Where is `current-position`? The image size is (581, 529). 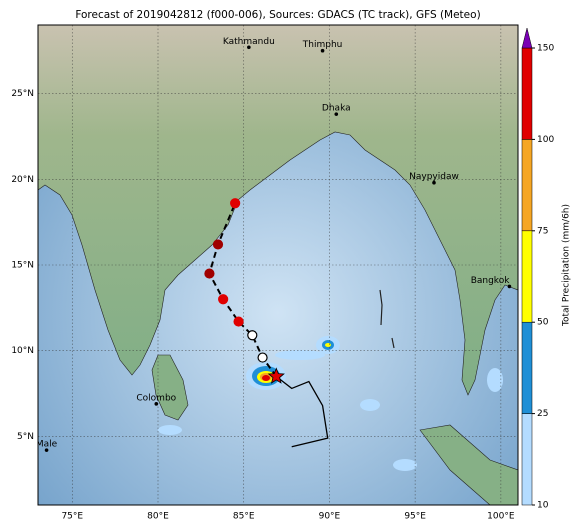 current-position is located at coordinates (276, 375).